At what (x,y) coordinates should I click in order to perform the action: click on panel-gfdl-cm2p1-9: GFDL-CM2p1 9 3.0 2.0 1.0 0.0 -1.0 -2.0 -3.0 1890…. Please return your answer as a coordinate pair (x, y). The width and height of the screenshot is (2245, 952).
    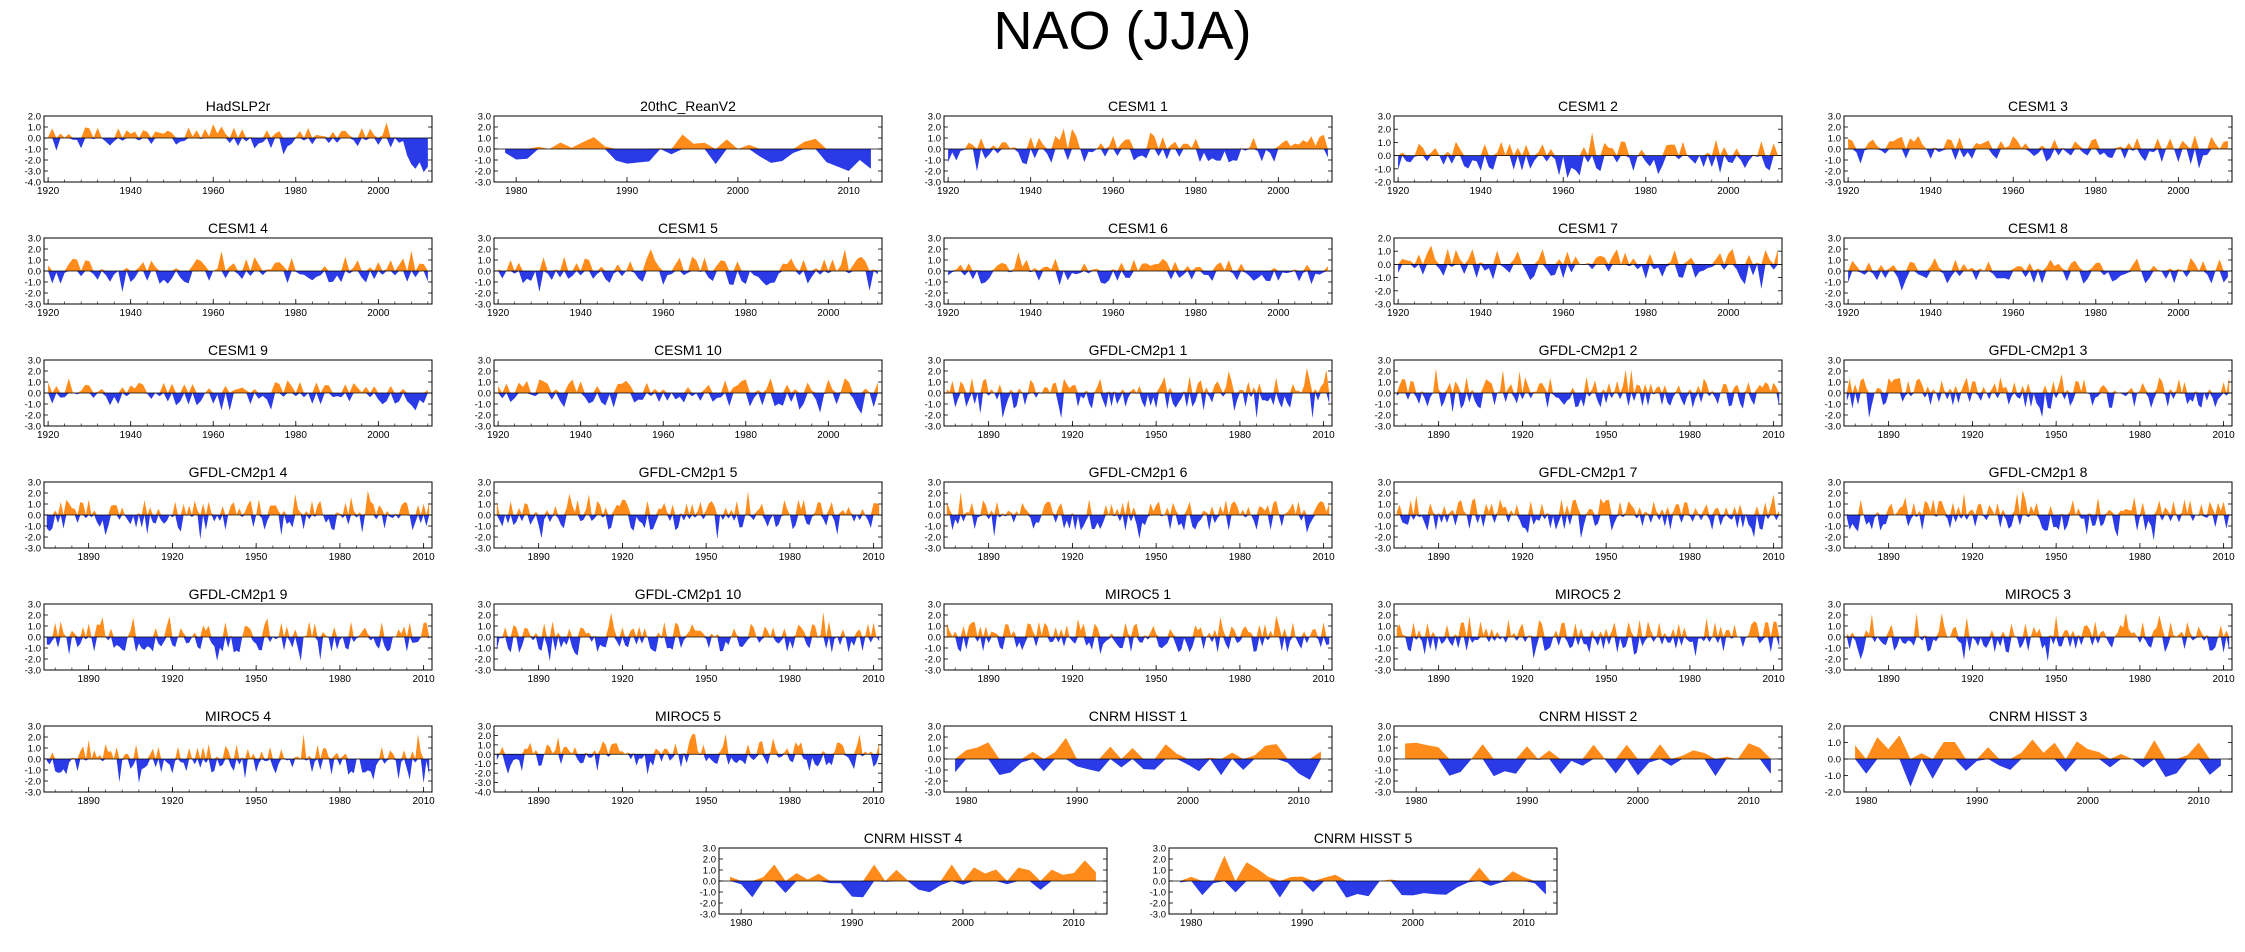
    Looking at the image, I should click on (223, 635).